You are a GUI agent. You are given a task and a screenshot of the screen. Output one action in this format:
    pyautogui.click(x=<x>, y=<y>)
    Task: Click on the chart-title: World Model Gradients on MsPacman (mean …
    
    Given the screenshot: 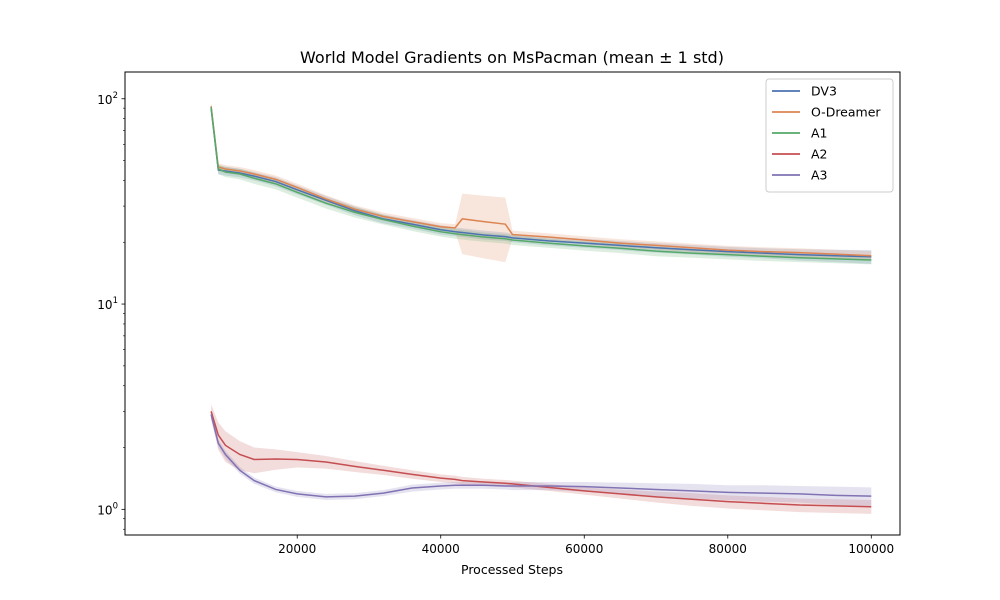 What is the action you would take?
    pyautogui.click(x=512, y=57)
    